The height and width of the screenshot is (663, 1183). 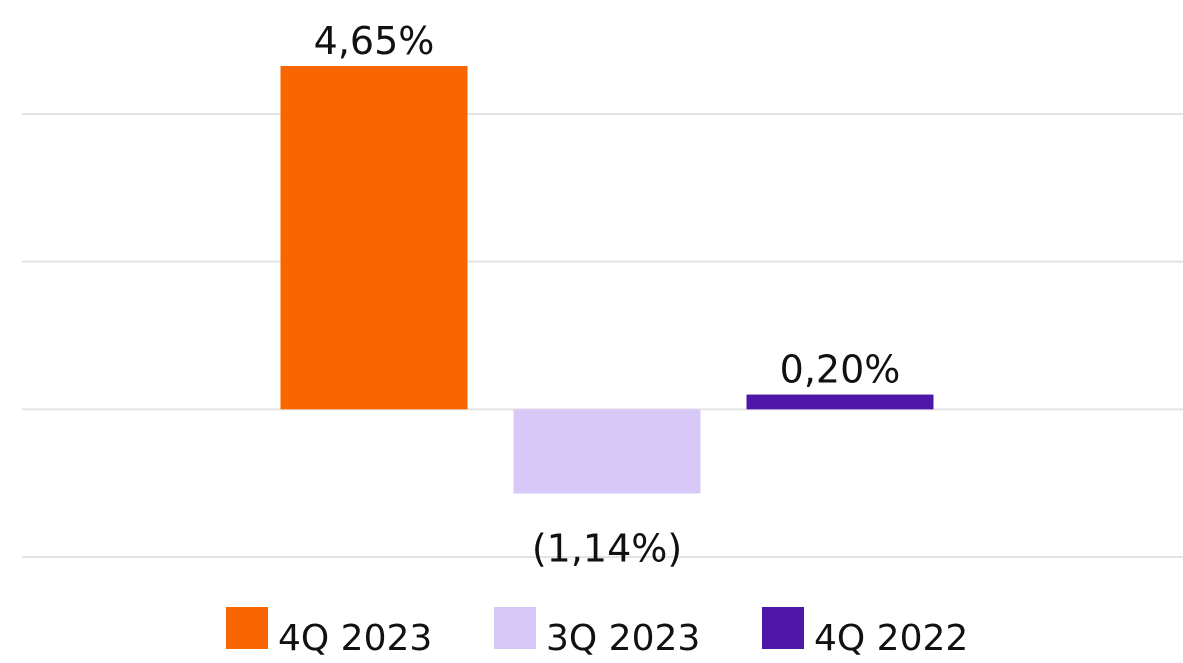 What do you see at coordinates (623, 638) in the screenshot?
I see `legend-label: 3Q 2023` at bounding box center [623, 638].